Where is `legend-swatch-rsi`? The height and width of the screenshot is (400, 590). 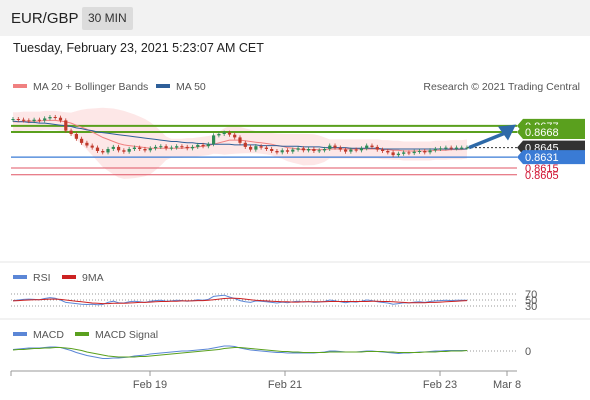
legend-swatch-rsi is located at coordinates (20, 277).